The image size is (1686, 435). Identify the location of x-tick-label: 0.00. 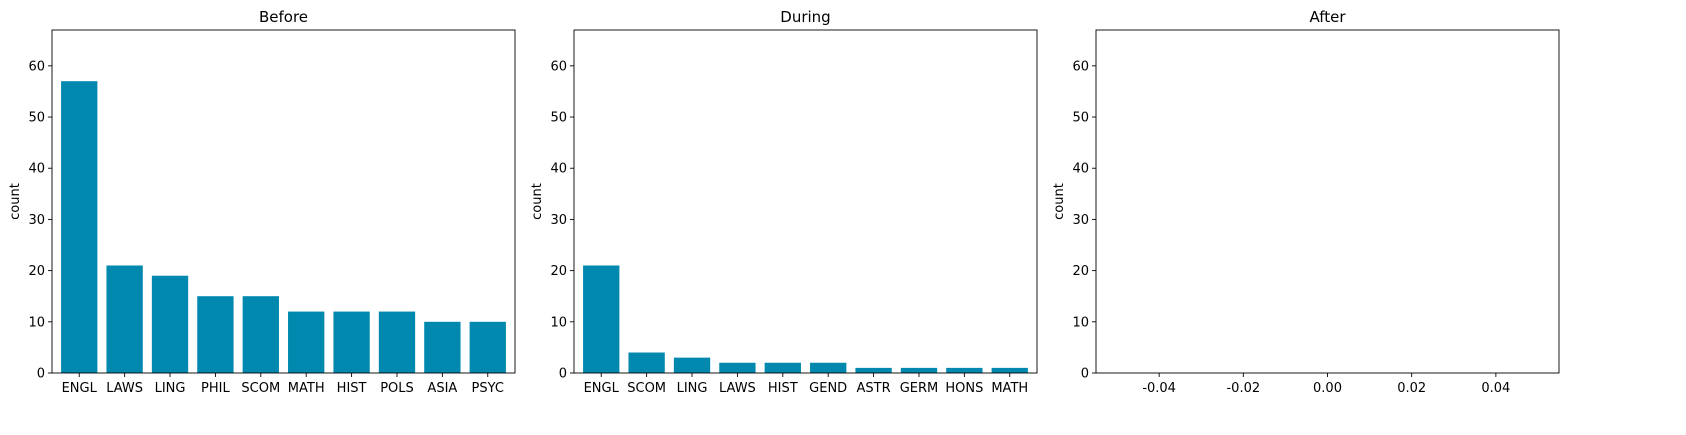
(1327, 388).